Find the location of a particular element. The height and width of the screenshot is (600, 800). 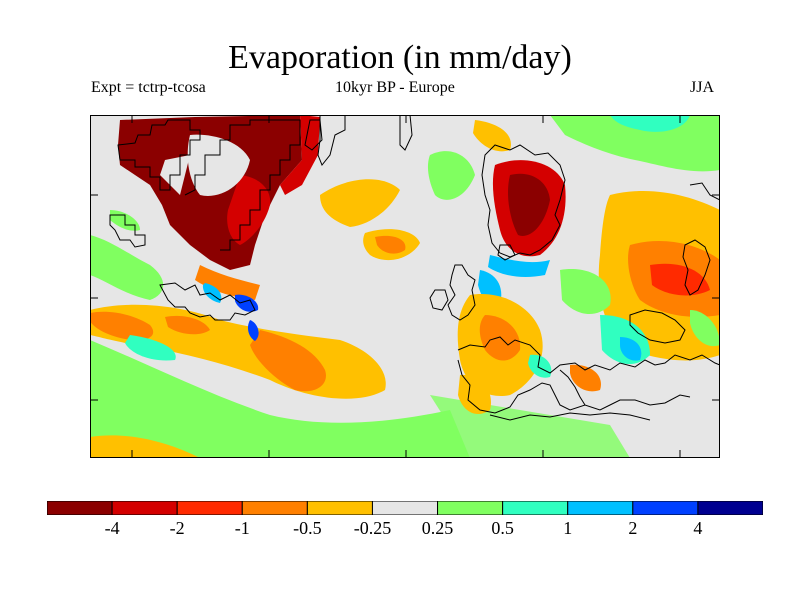

colorbar is located at coordinates (405, 508).